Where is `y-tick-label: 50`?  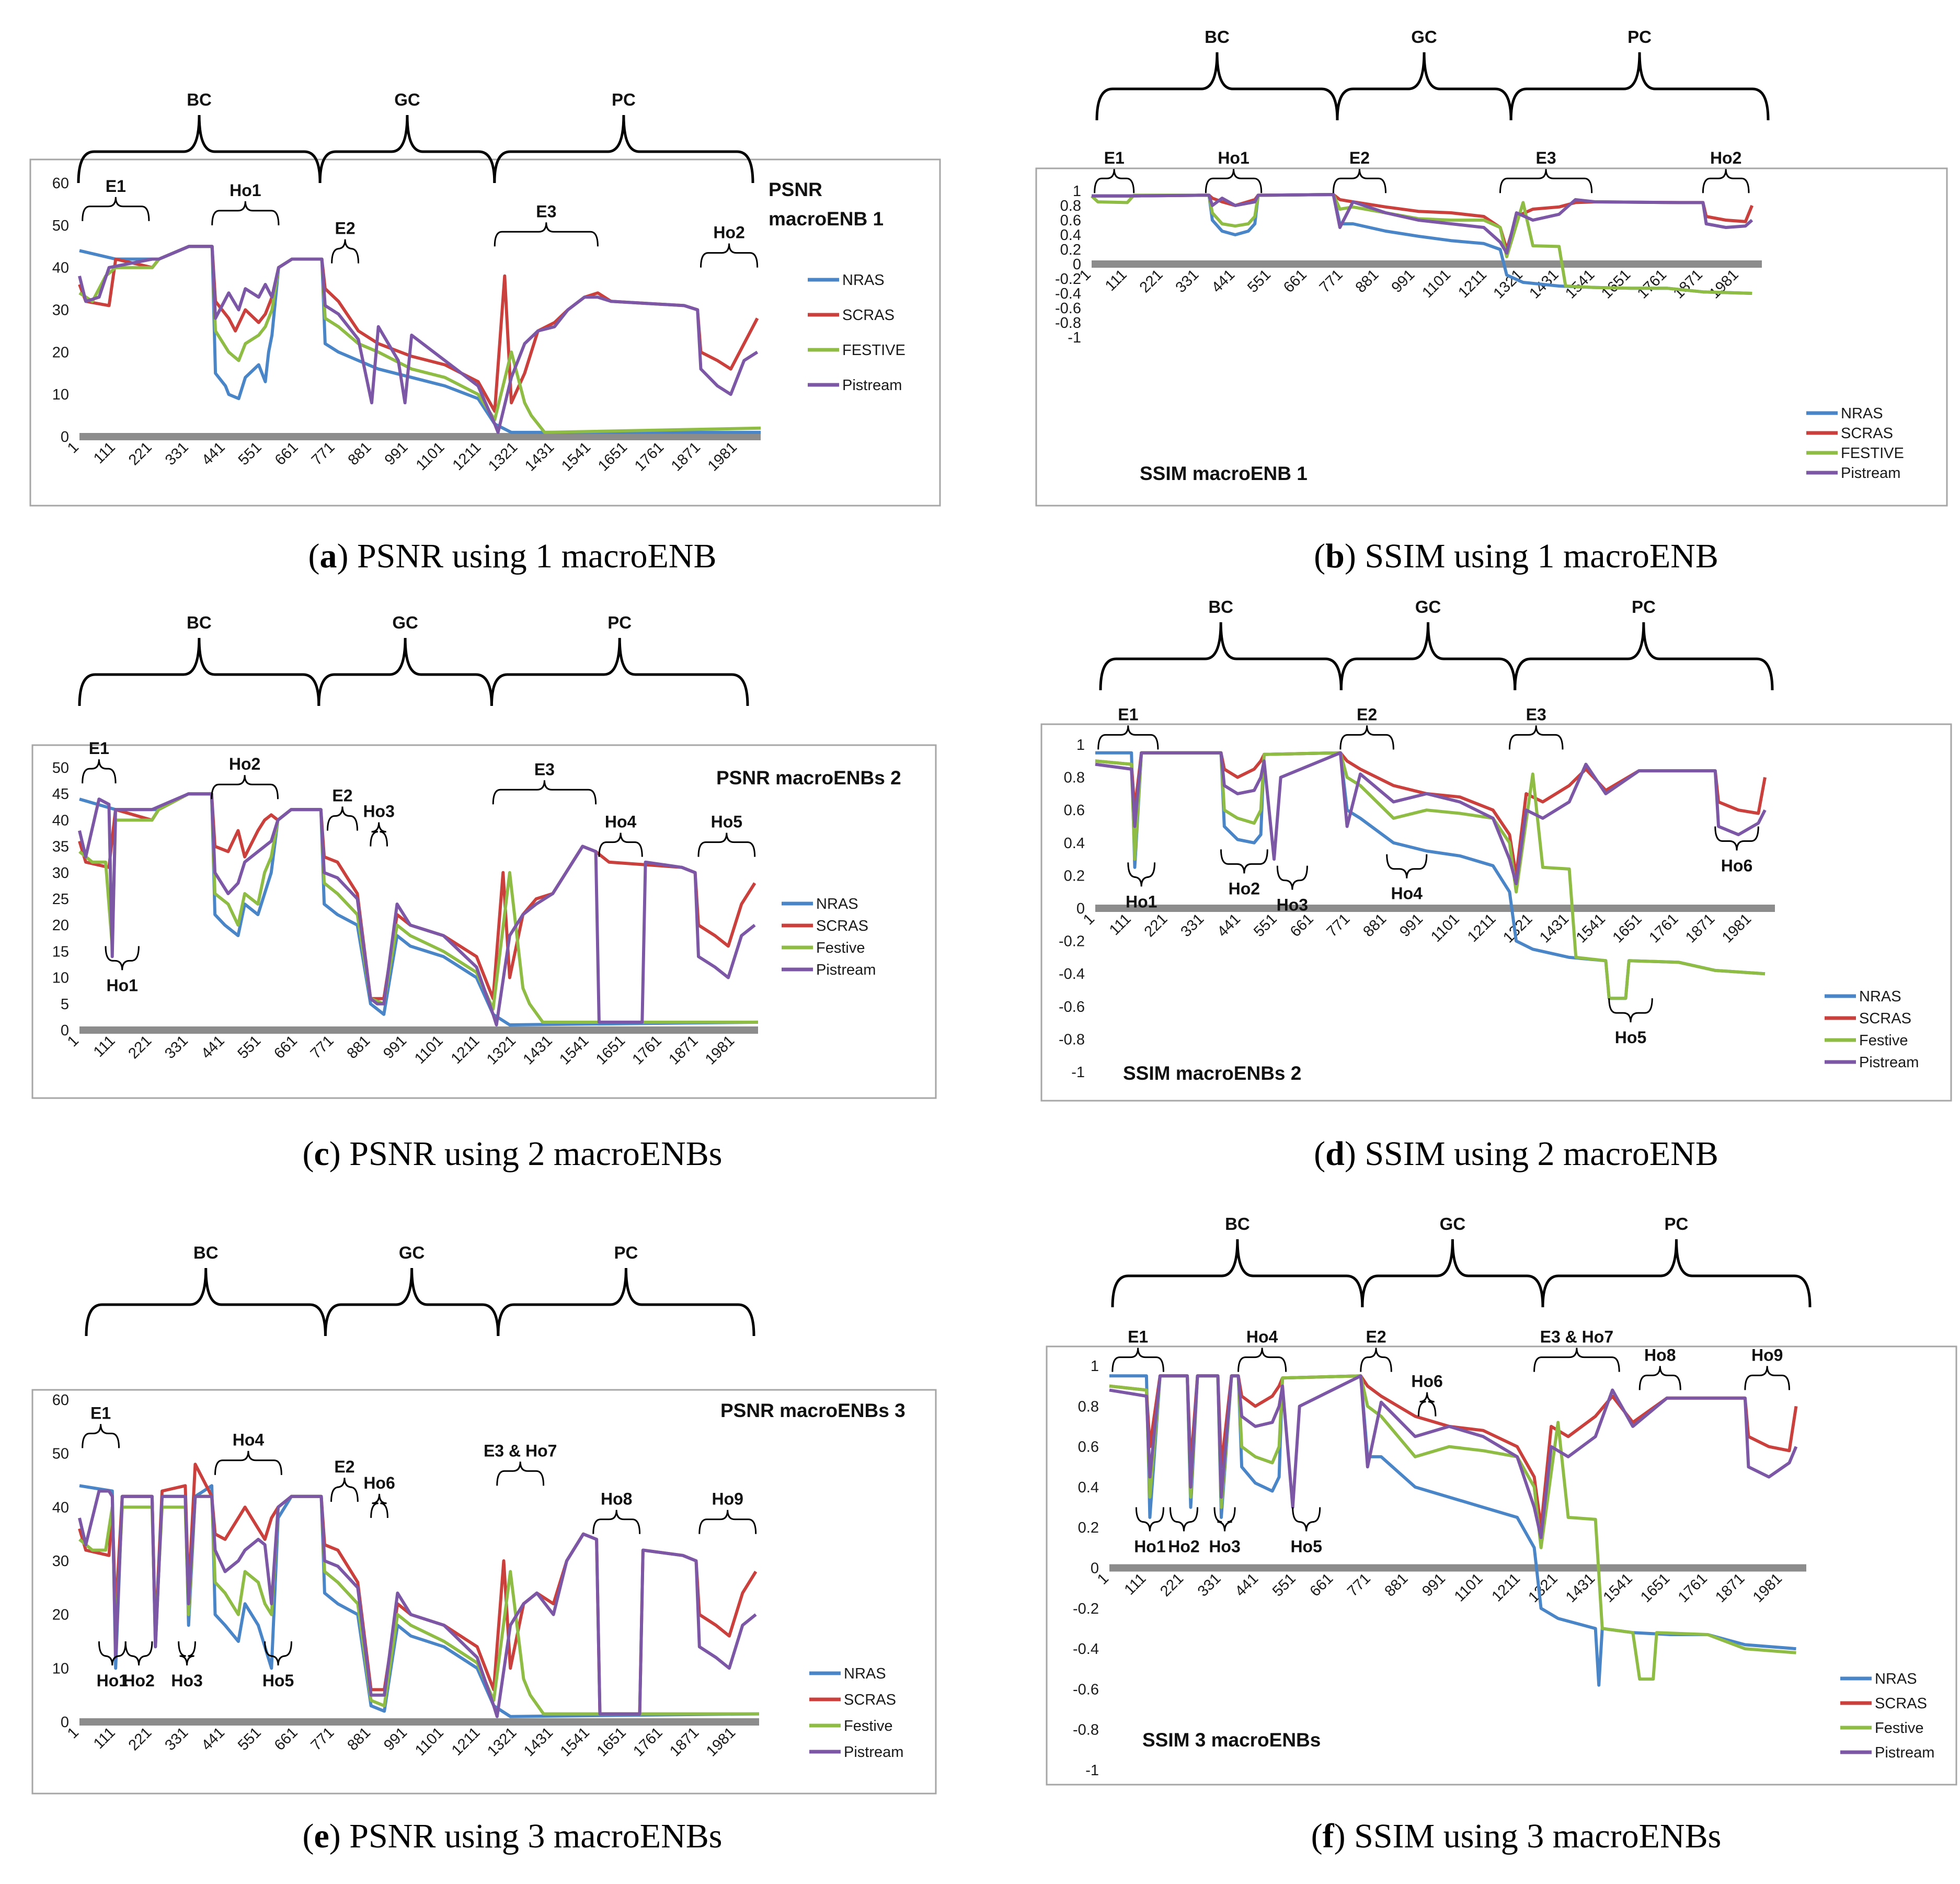 y-tick-label: 50 is located at coordinates (60, 769).